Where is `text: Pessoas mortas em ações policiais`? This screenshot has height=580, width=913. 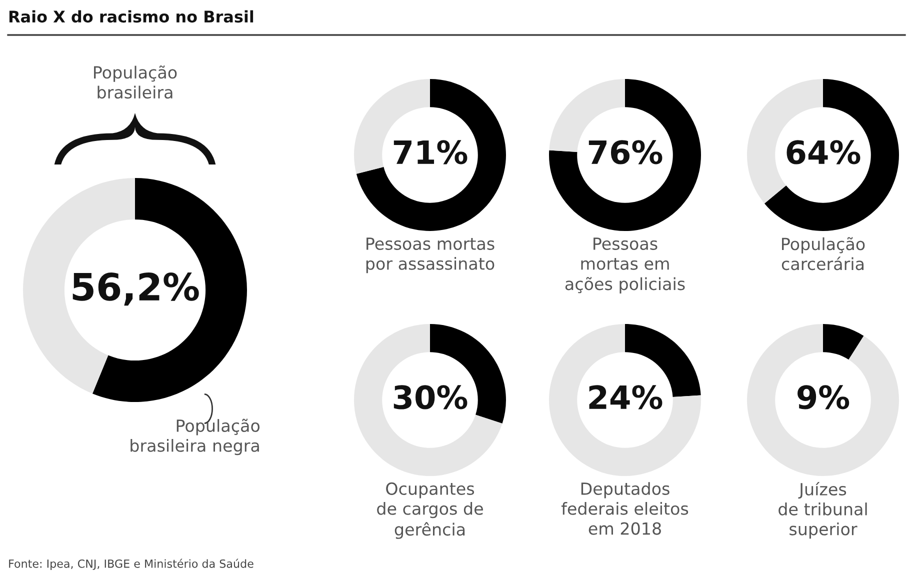 text: Pessoas mortas em ações policiais is located at coordinates (625, 266).